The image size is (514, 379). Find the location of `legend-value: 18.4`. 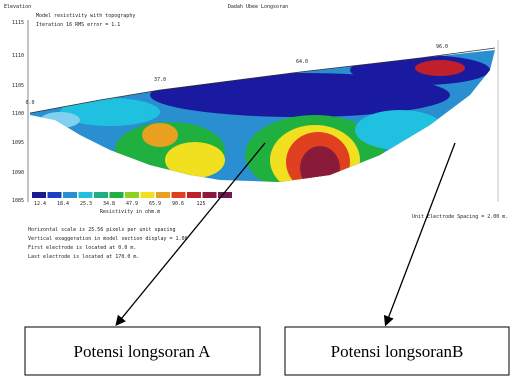

legend-value: 18.4 is located at coordinates (63, 204).